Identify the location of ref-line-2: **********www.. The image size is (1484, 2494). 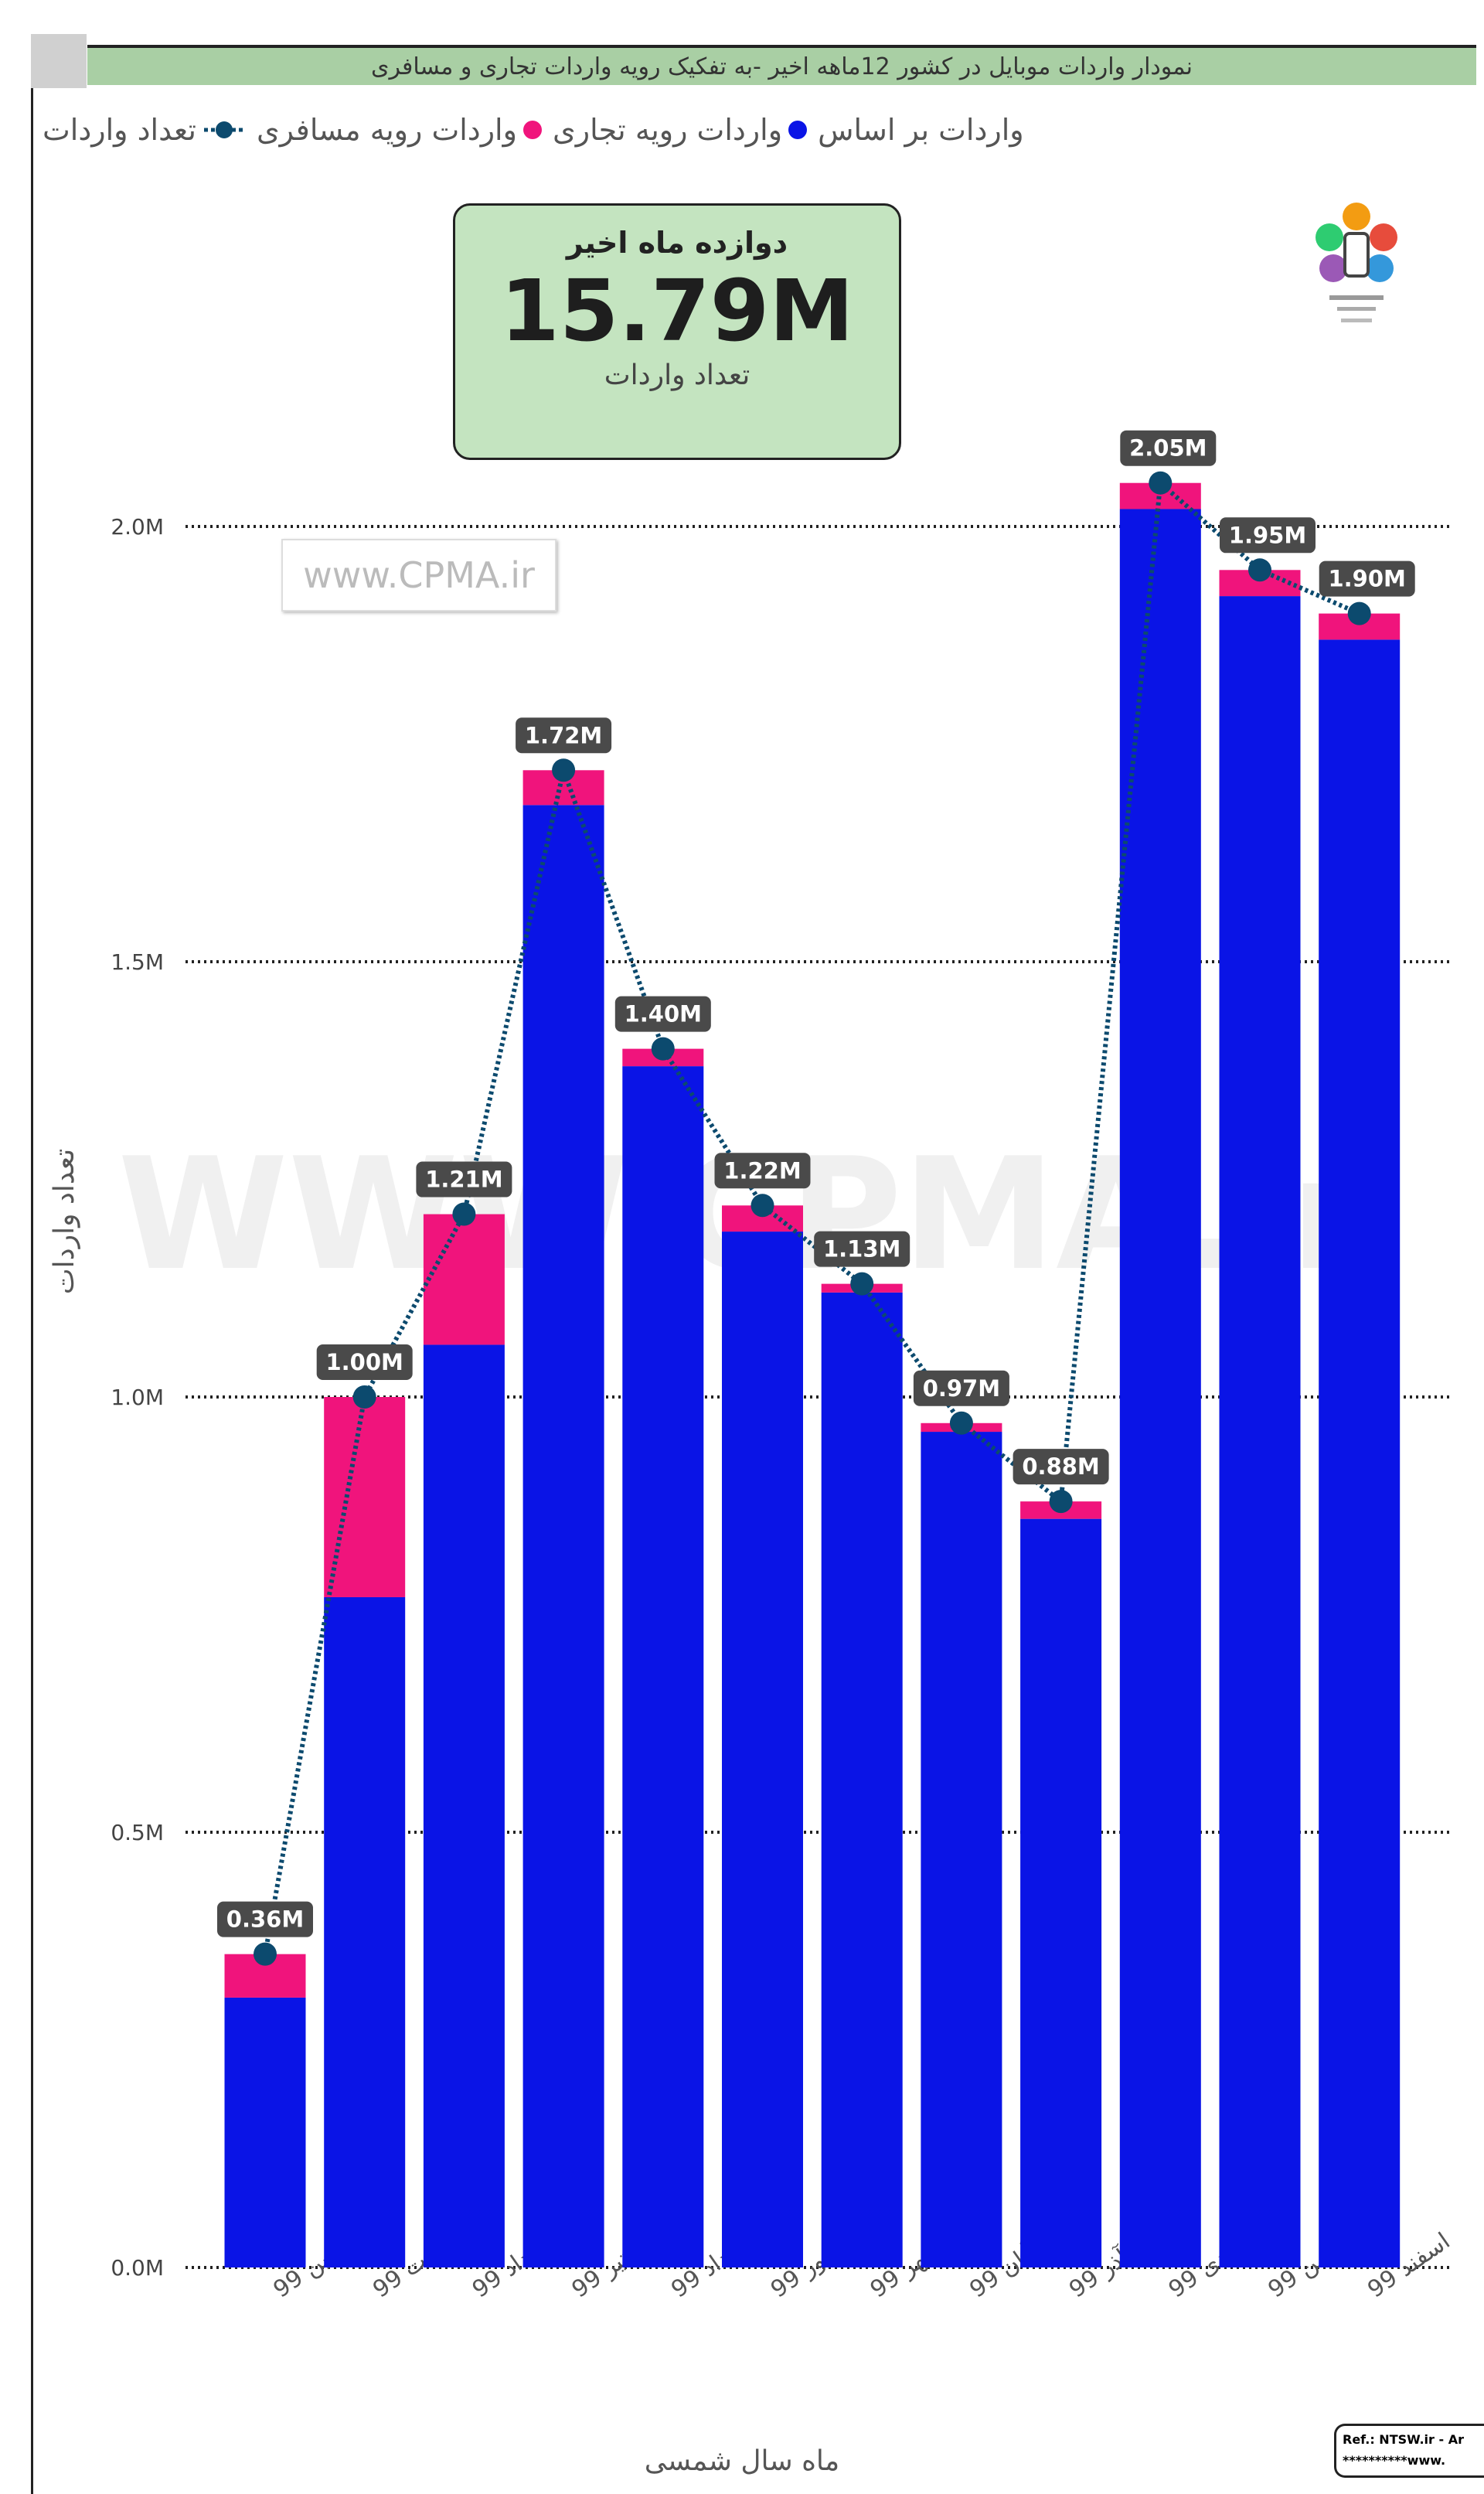
(1394, 2460).